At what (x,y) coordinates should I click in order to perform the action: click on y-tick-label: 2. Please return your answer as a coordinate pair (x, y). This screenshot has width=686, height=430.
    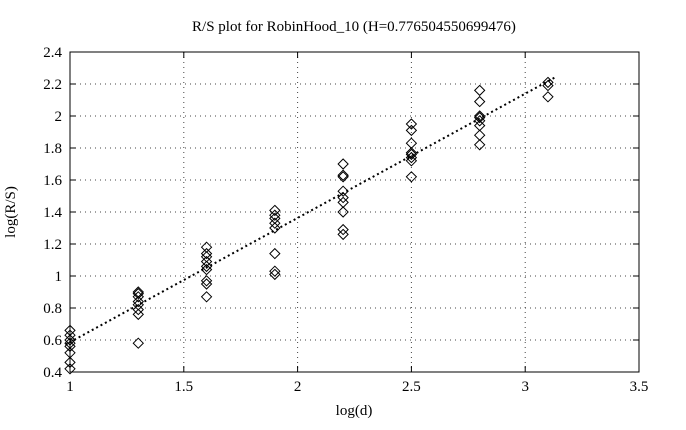
    Looking at the image, I should click on (59, 117).